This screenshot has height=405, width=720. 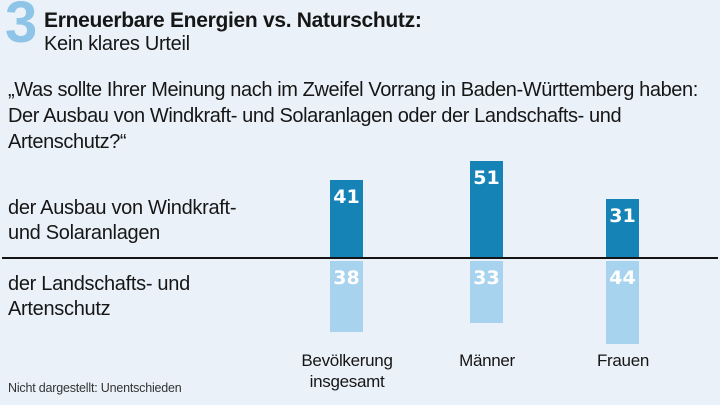 What do you see at coordinates (486, 278) in the screenshot?
I see `bar-value-down-maenner: 33` at bounding box center [486, 278].